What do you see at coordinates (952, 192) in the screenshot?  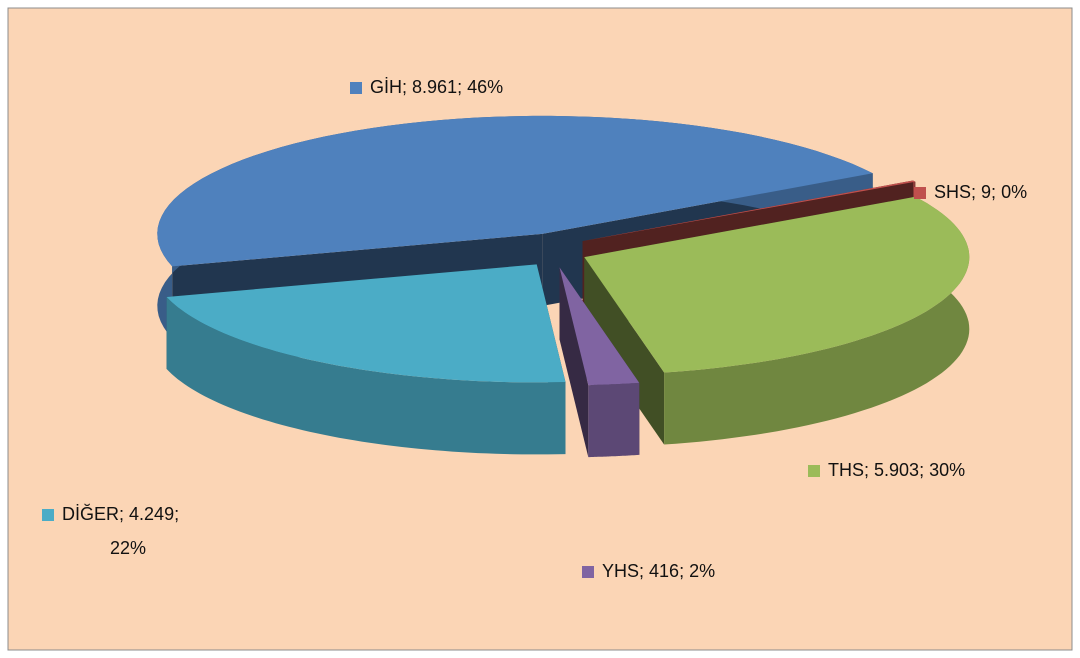 I see `label-category: SHS` at bounding box center [952, 192].